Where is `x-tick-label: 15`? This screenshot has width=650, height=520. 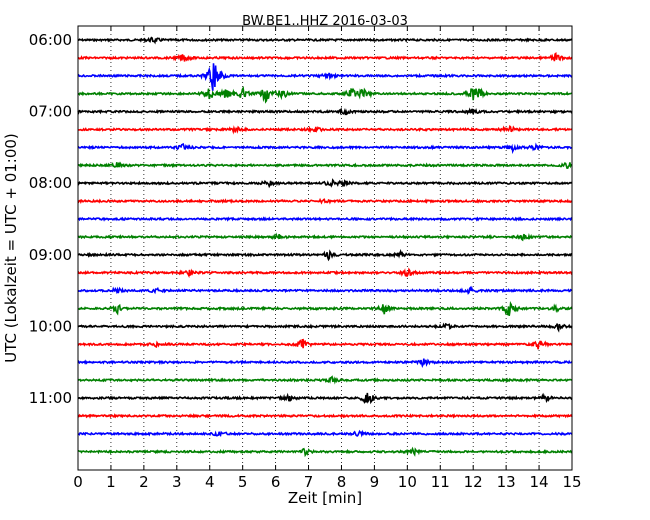 x-tick-label: 15 is located at coordinates (571, 482).